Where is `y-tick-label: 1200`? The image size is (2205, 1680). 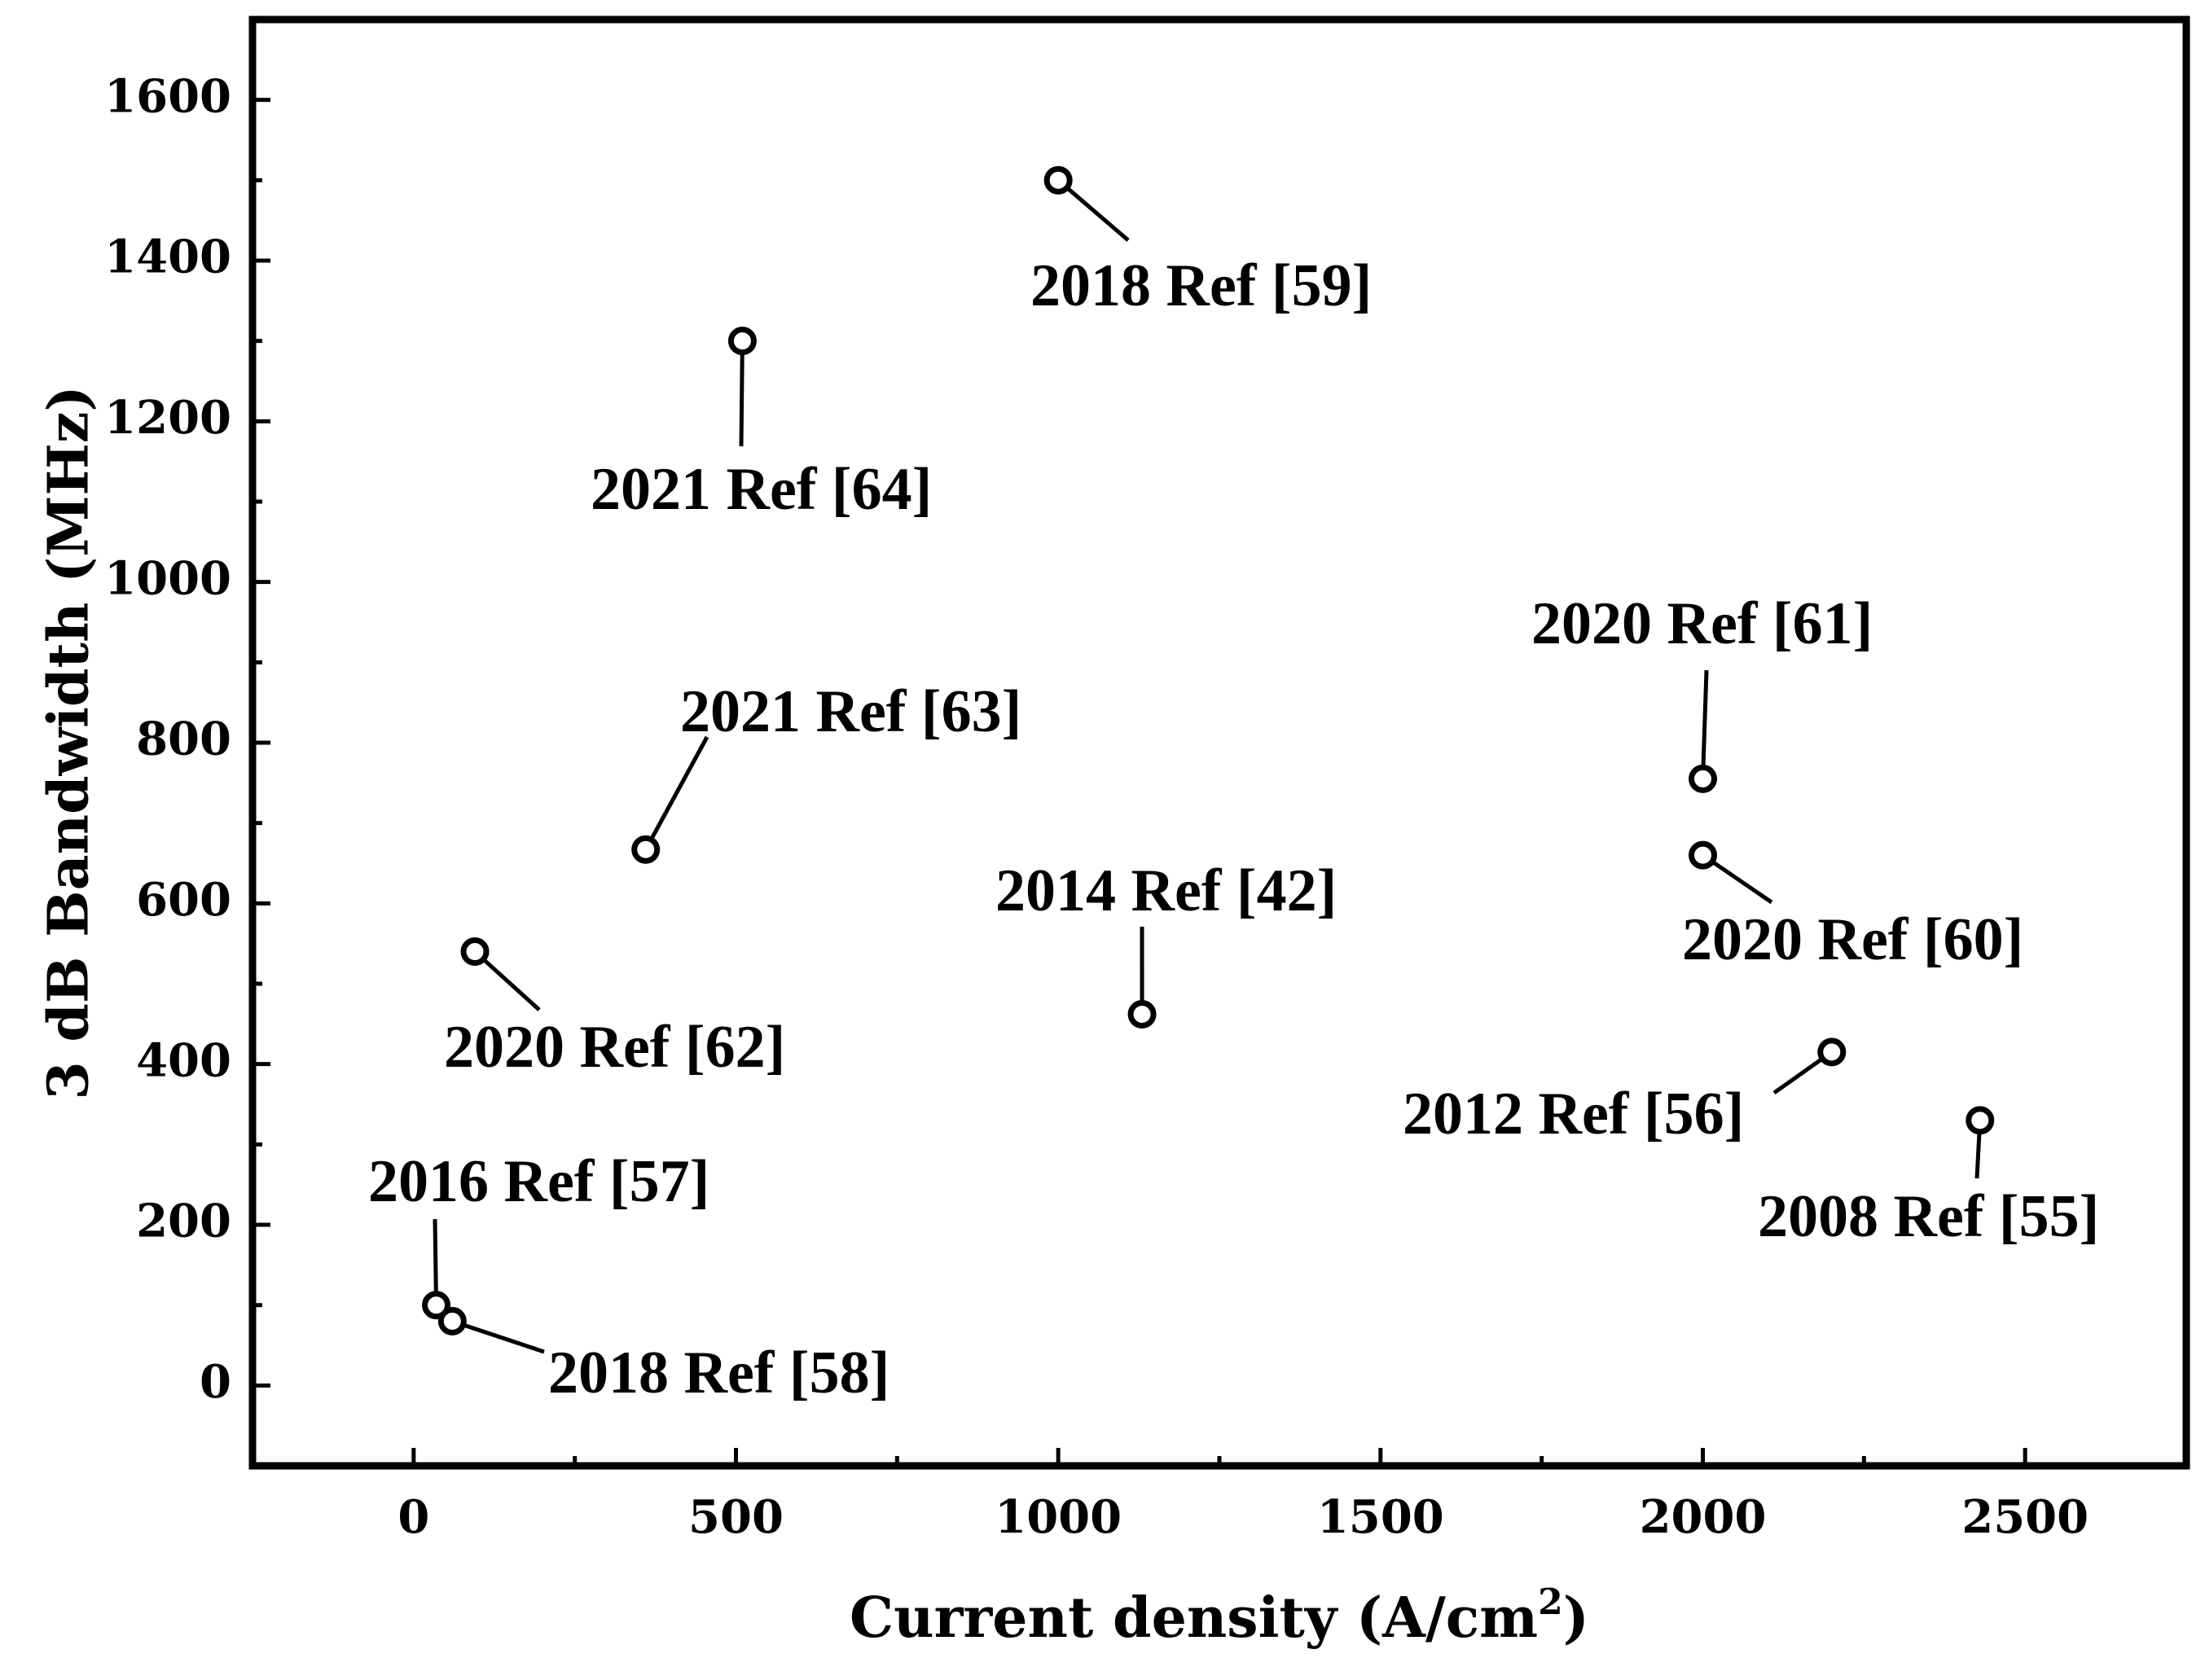 y-tick-label: 1200 is located at coordinates (167, 418).